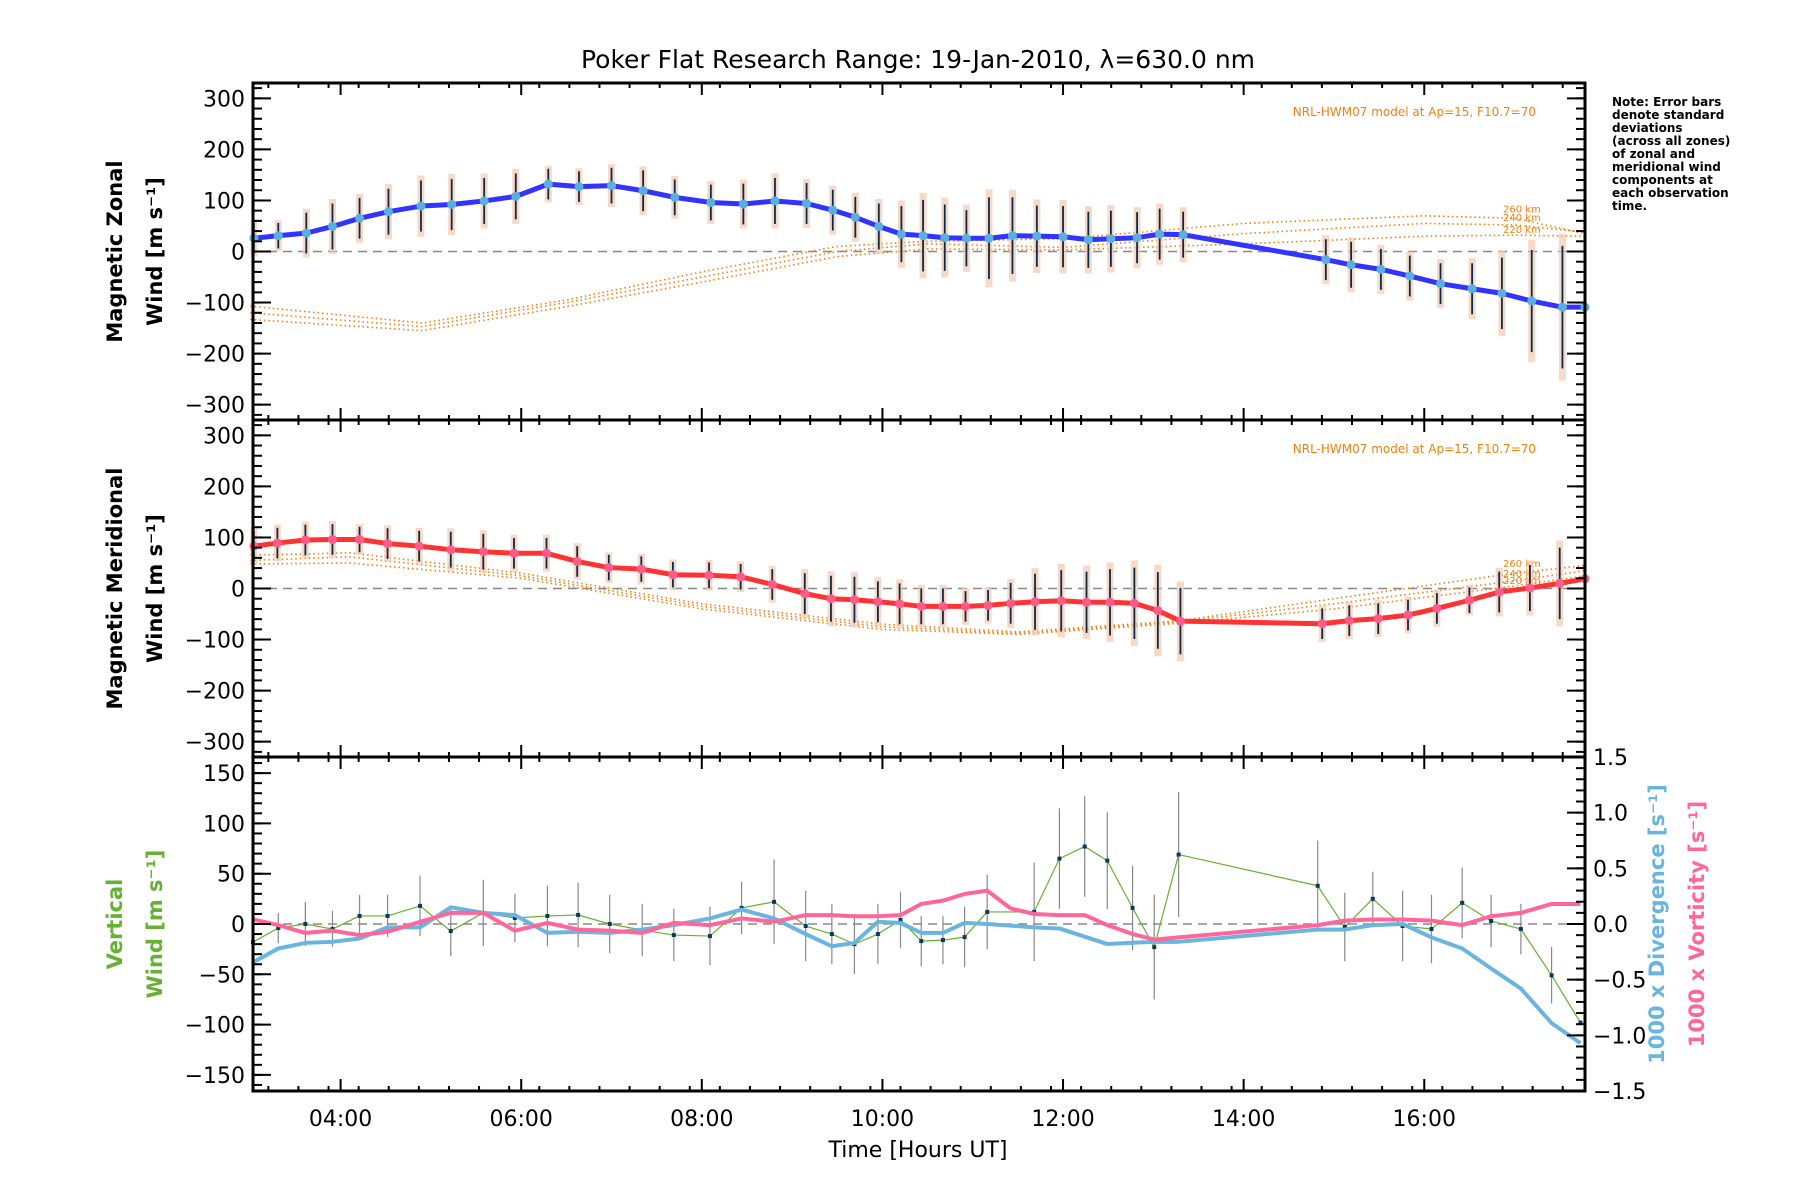 The image size is (1800, 1200). Describe the element at coordinates (918, 599) in the screenshot. I see `model-curve-220-km` at that location.